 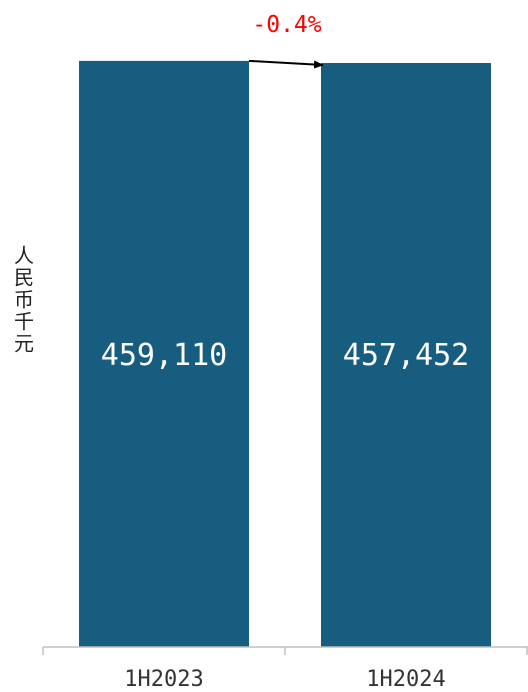 What do you see at coordinates (163, 679) in the screenshot?
I see `x-tick-label: 1H2023` at bounding box center [163, 679].